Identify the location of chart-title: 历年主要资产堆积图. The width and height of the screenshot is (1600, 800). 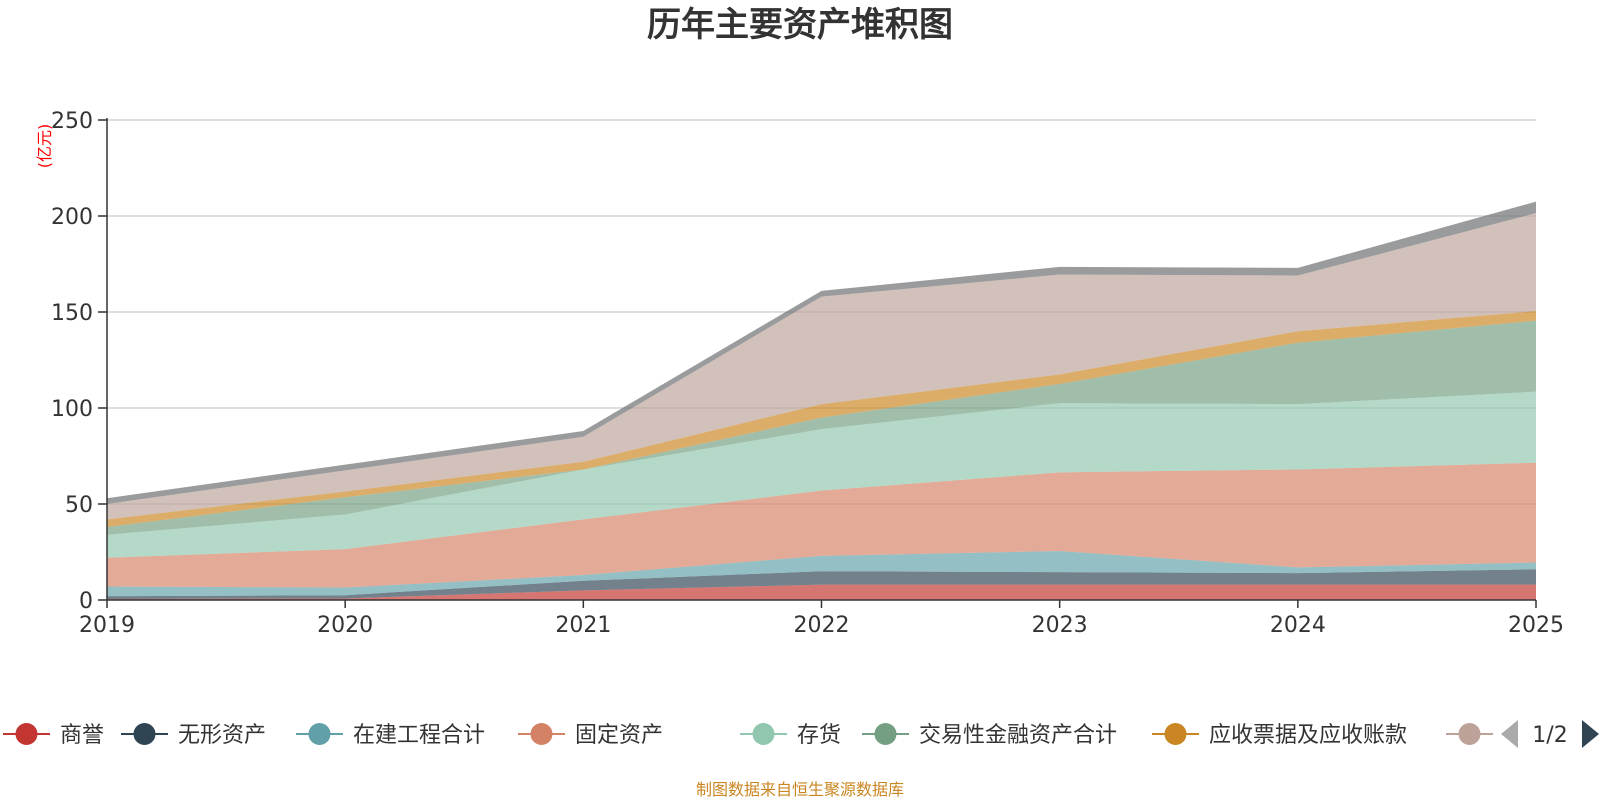
(800, 25).